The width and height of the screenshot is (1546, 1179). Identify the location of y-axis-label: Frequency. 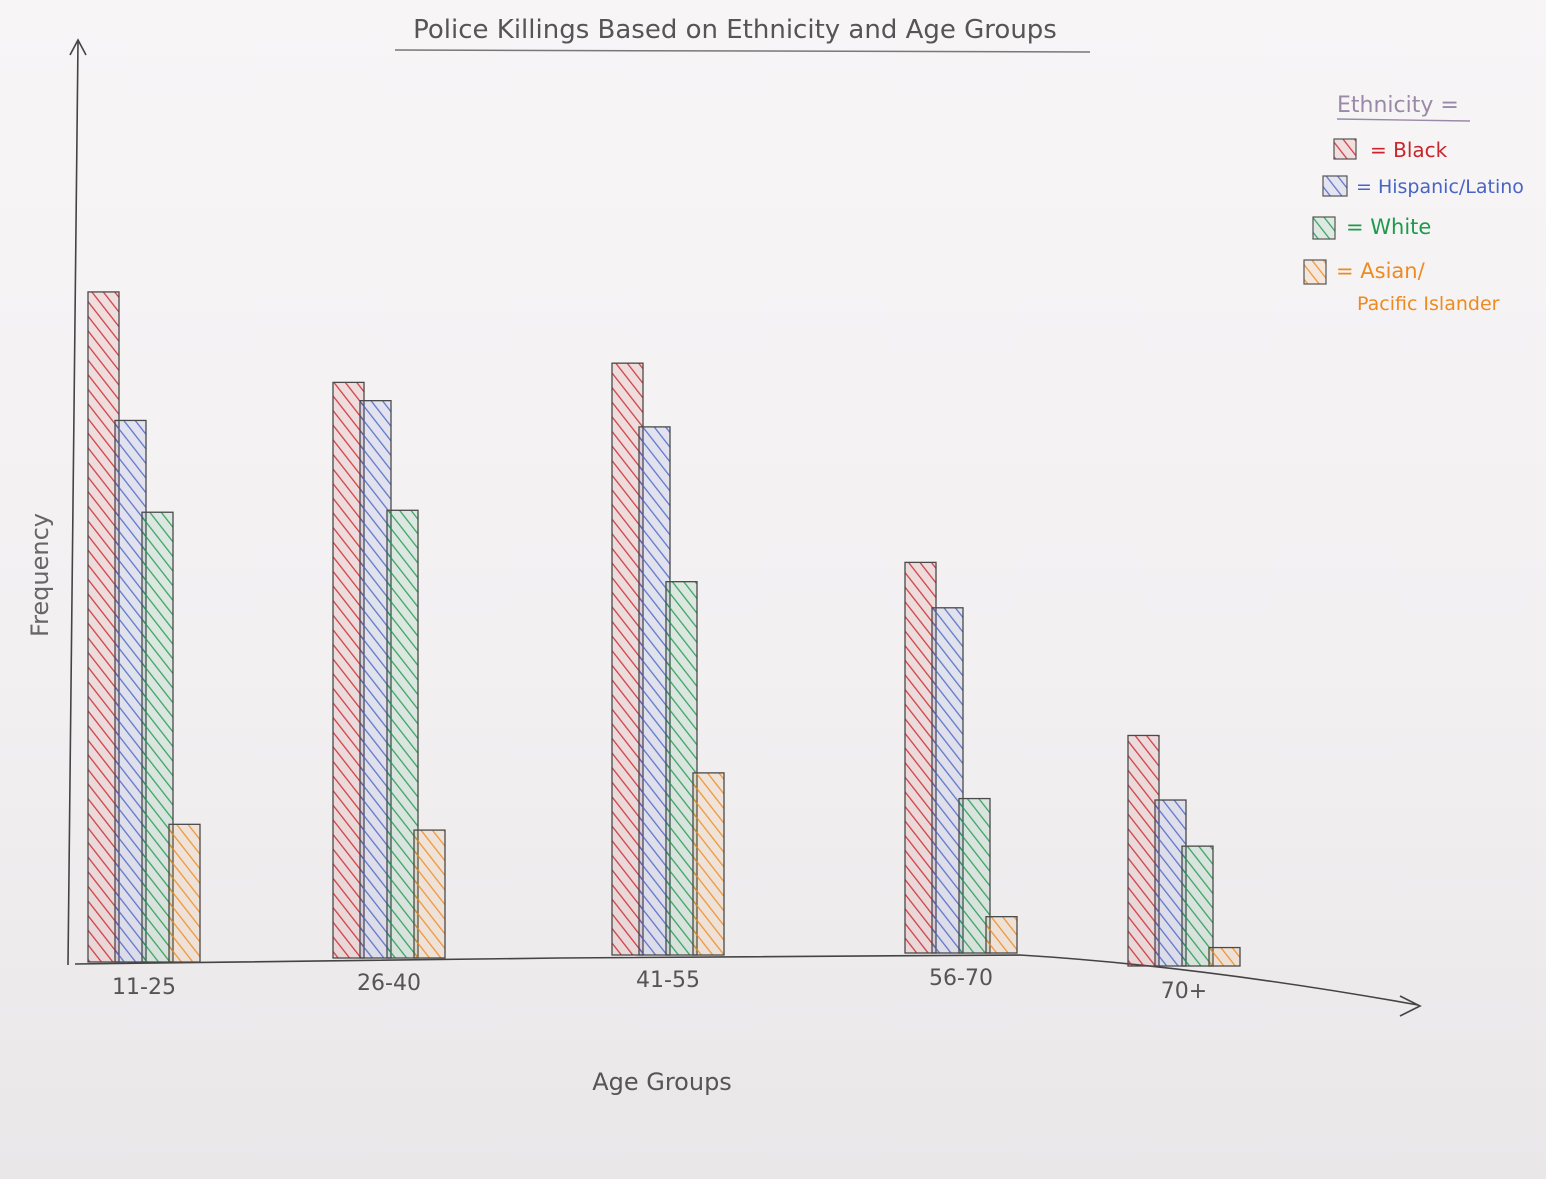
(40, 575).